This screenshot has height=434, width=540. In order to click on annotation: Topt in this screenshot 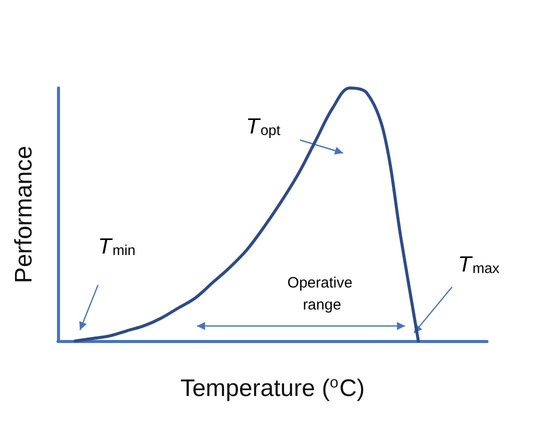, I will do `click(263, 126)`.